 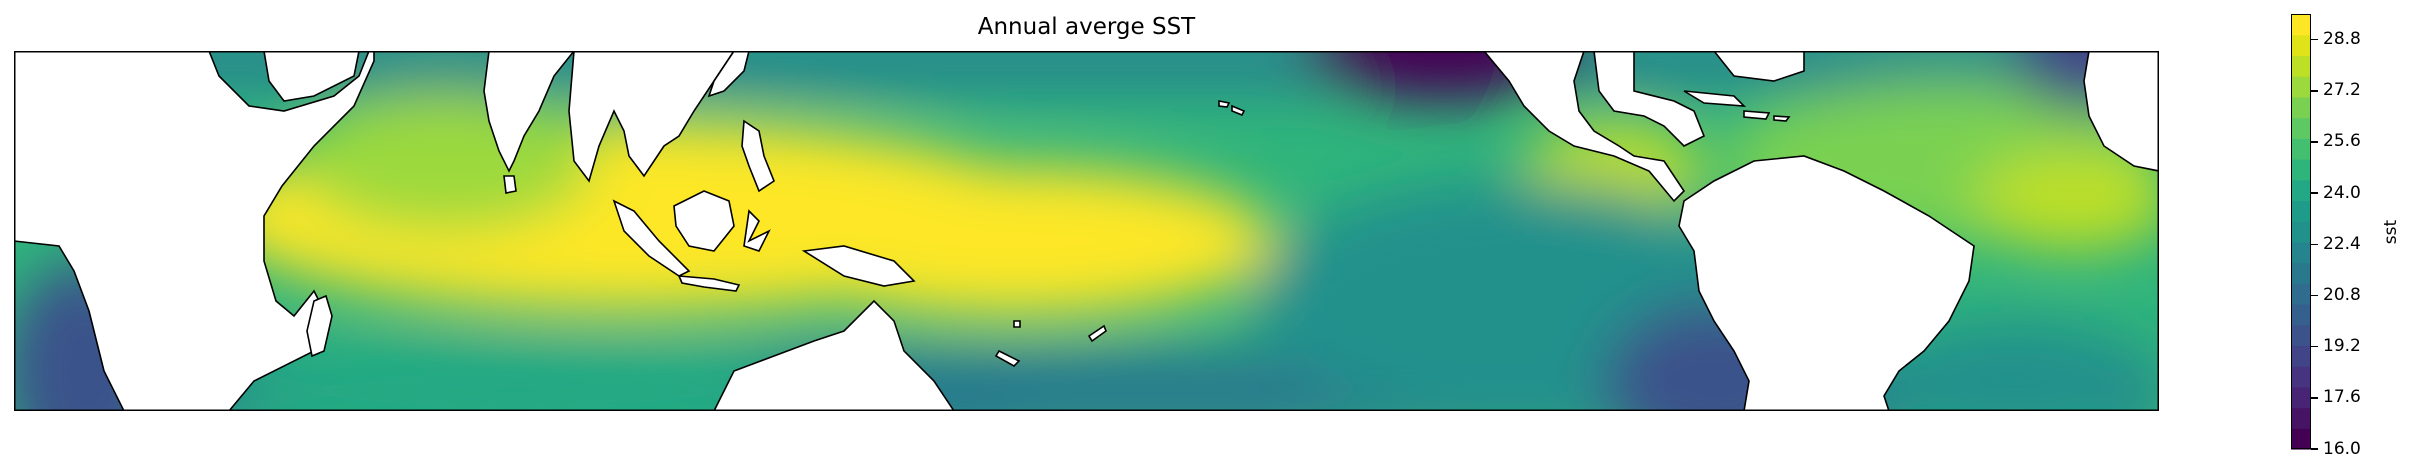 I want to click on colorbar-tick-label: 24.0, so click(x=2342, y=192).